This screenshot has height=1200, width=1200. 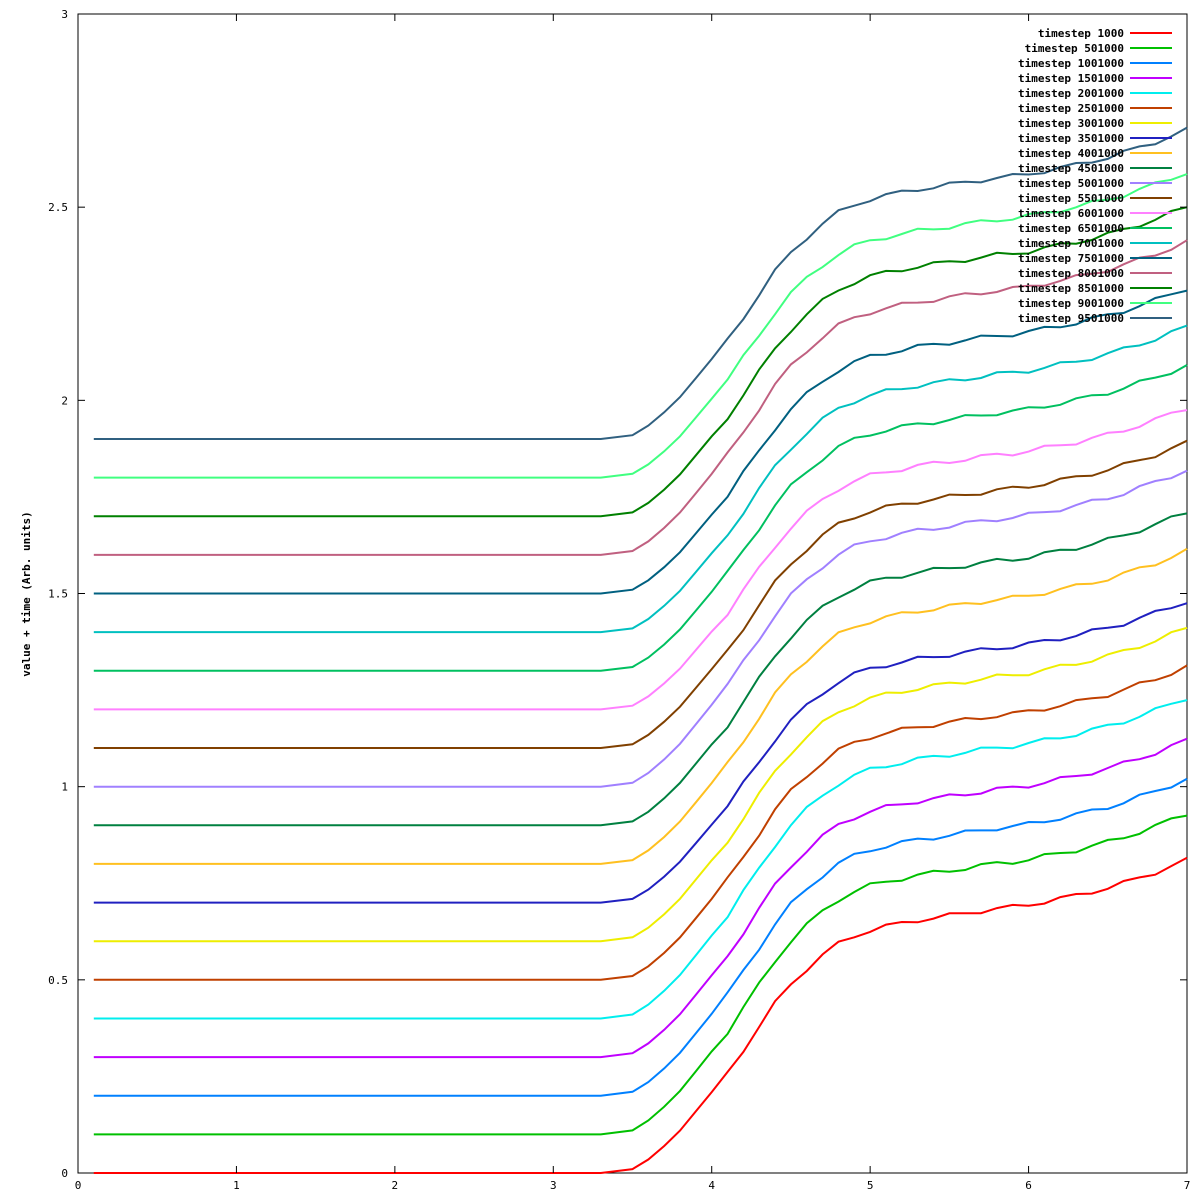 I want to click on legend-label: timestep 8001000, so click(x=1071, y=273).